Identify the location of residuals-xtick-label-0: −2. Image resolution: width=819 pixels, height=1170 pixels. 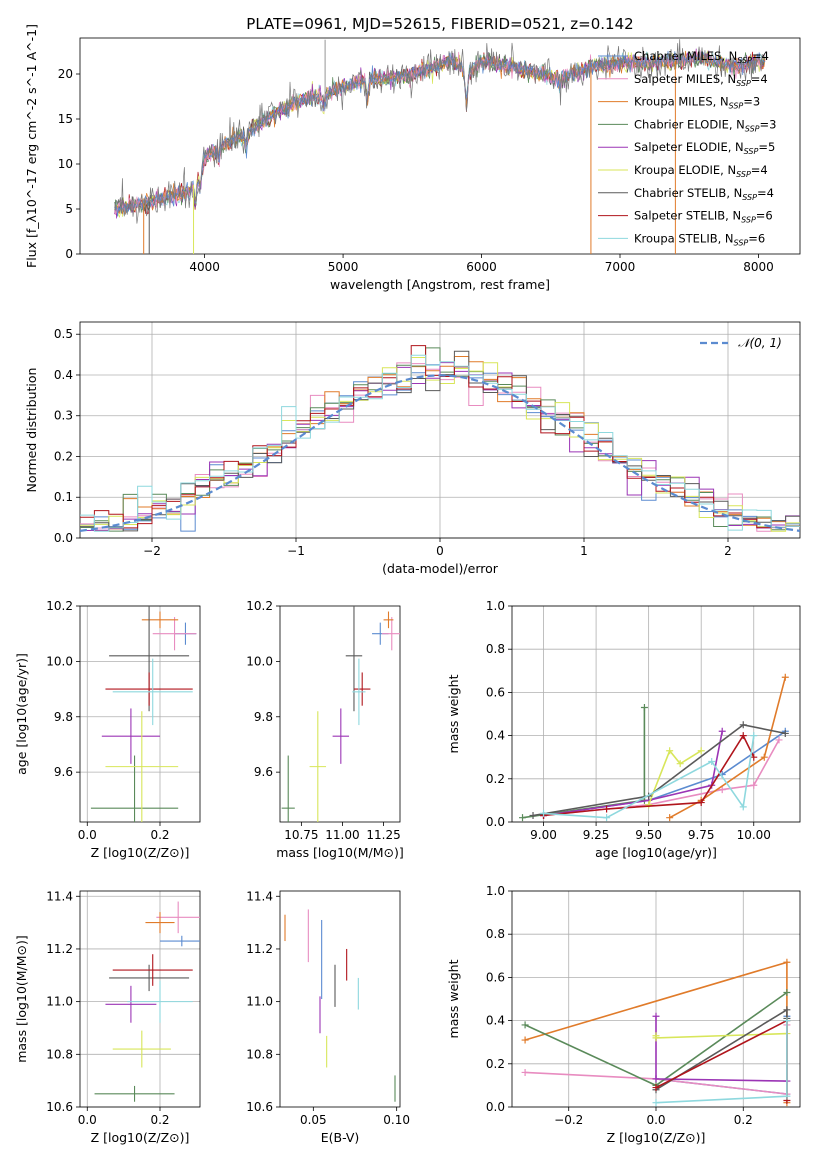
(152, 551).